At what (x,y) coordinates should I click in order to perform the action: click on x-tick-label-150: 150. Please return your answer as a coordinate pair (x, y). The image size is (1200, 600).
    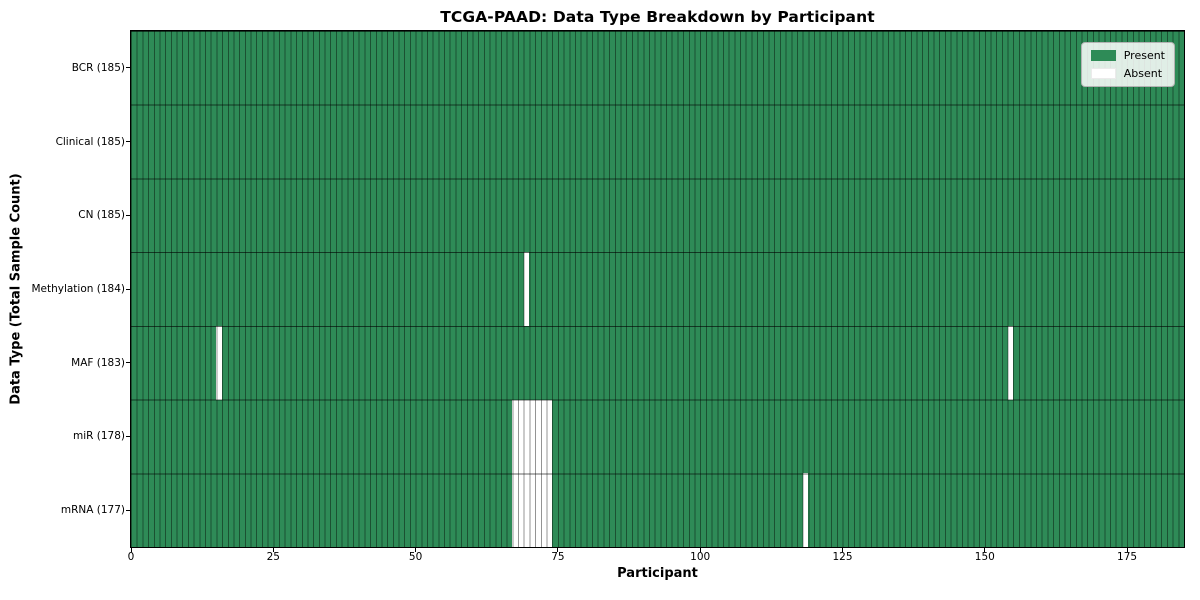
    Looking at the image, I should click on (984, 557).